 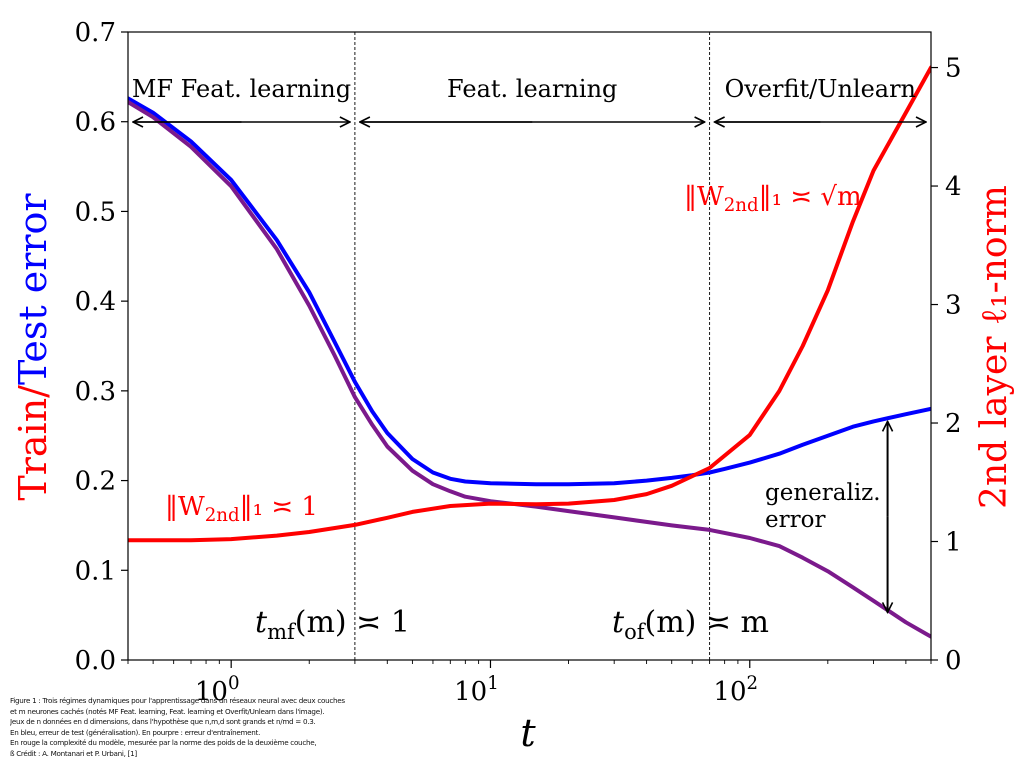 What do you see at coordinates (953, 661) in the screenshot?
I see `y-right-tick-label-0: 0` at bounding box center [953, 661].